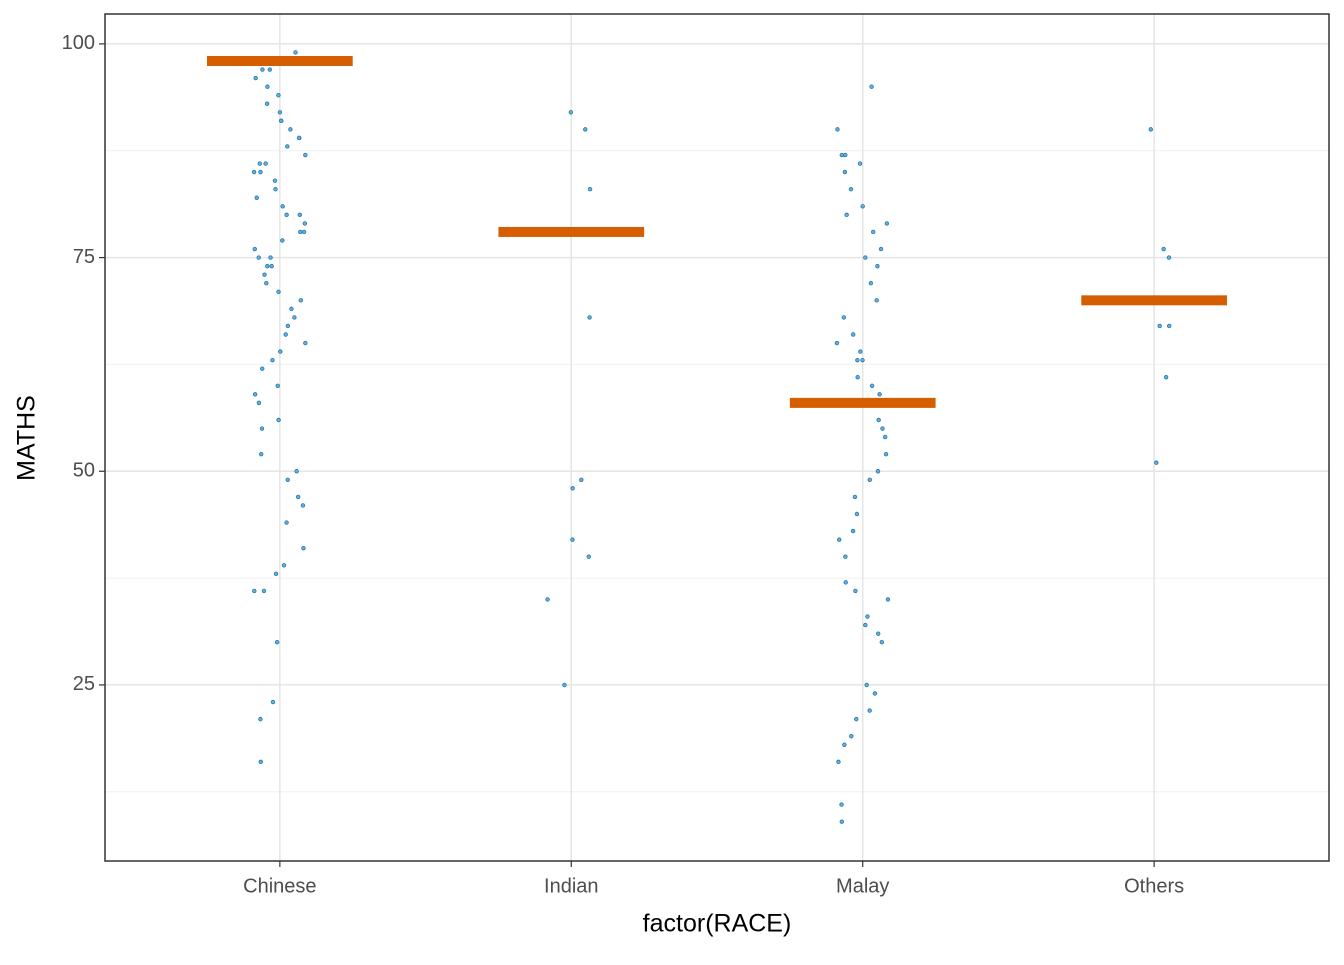 The image size is (1344, 965). Describe the element at coordinates (1154, 886) in the screenshot. I see `x-tick-label: Others` at that location.